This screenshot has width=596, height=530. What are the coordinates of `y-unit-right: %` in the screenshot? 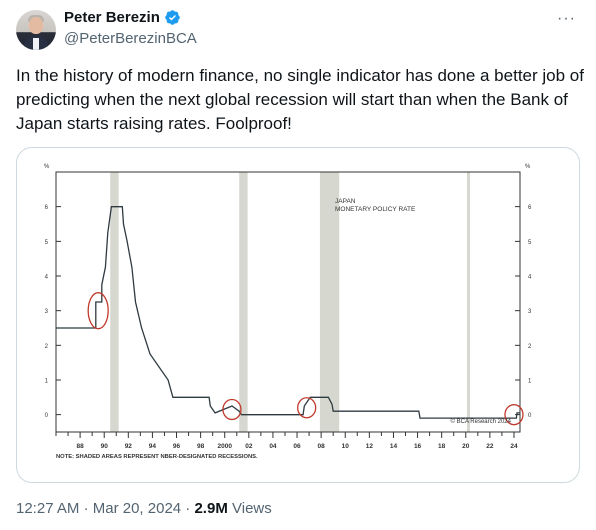 It's located at (528, 167).